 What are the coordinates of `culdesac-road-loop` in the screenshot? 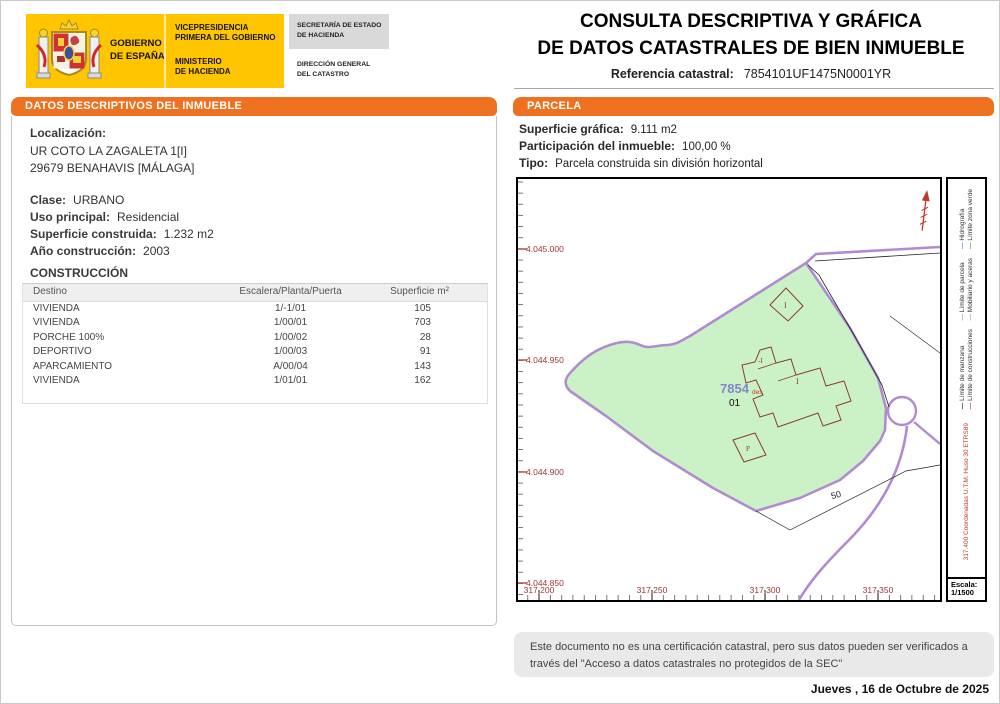 It's located at (902, 411).